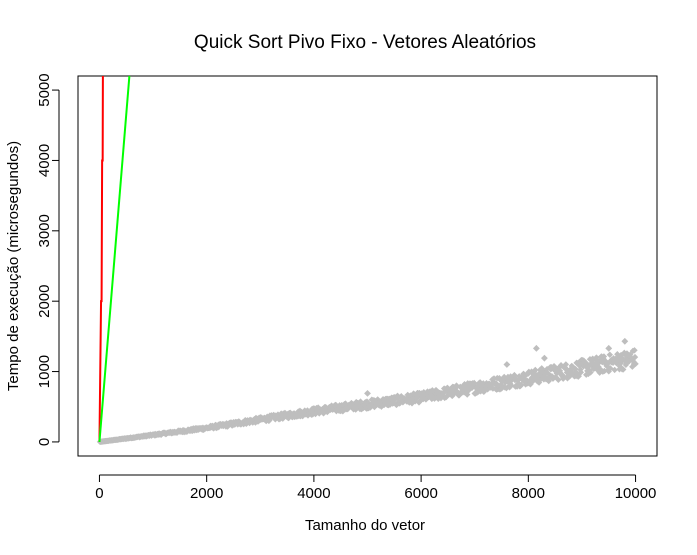 This screenshot has width=697, height=555. I want to click on data-lines, so click(114, 259).